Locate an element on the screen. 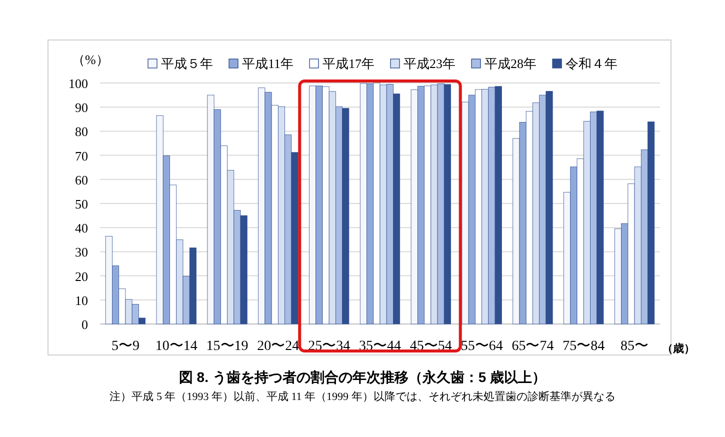  x-axis-title: （歳） is located at coordinates (678, 348).